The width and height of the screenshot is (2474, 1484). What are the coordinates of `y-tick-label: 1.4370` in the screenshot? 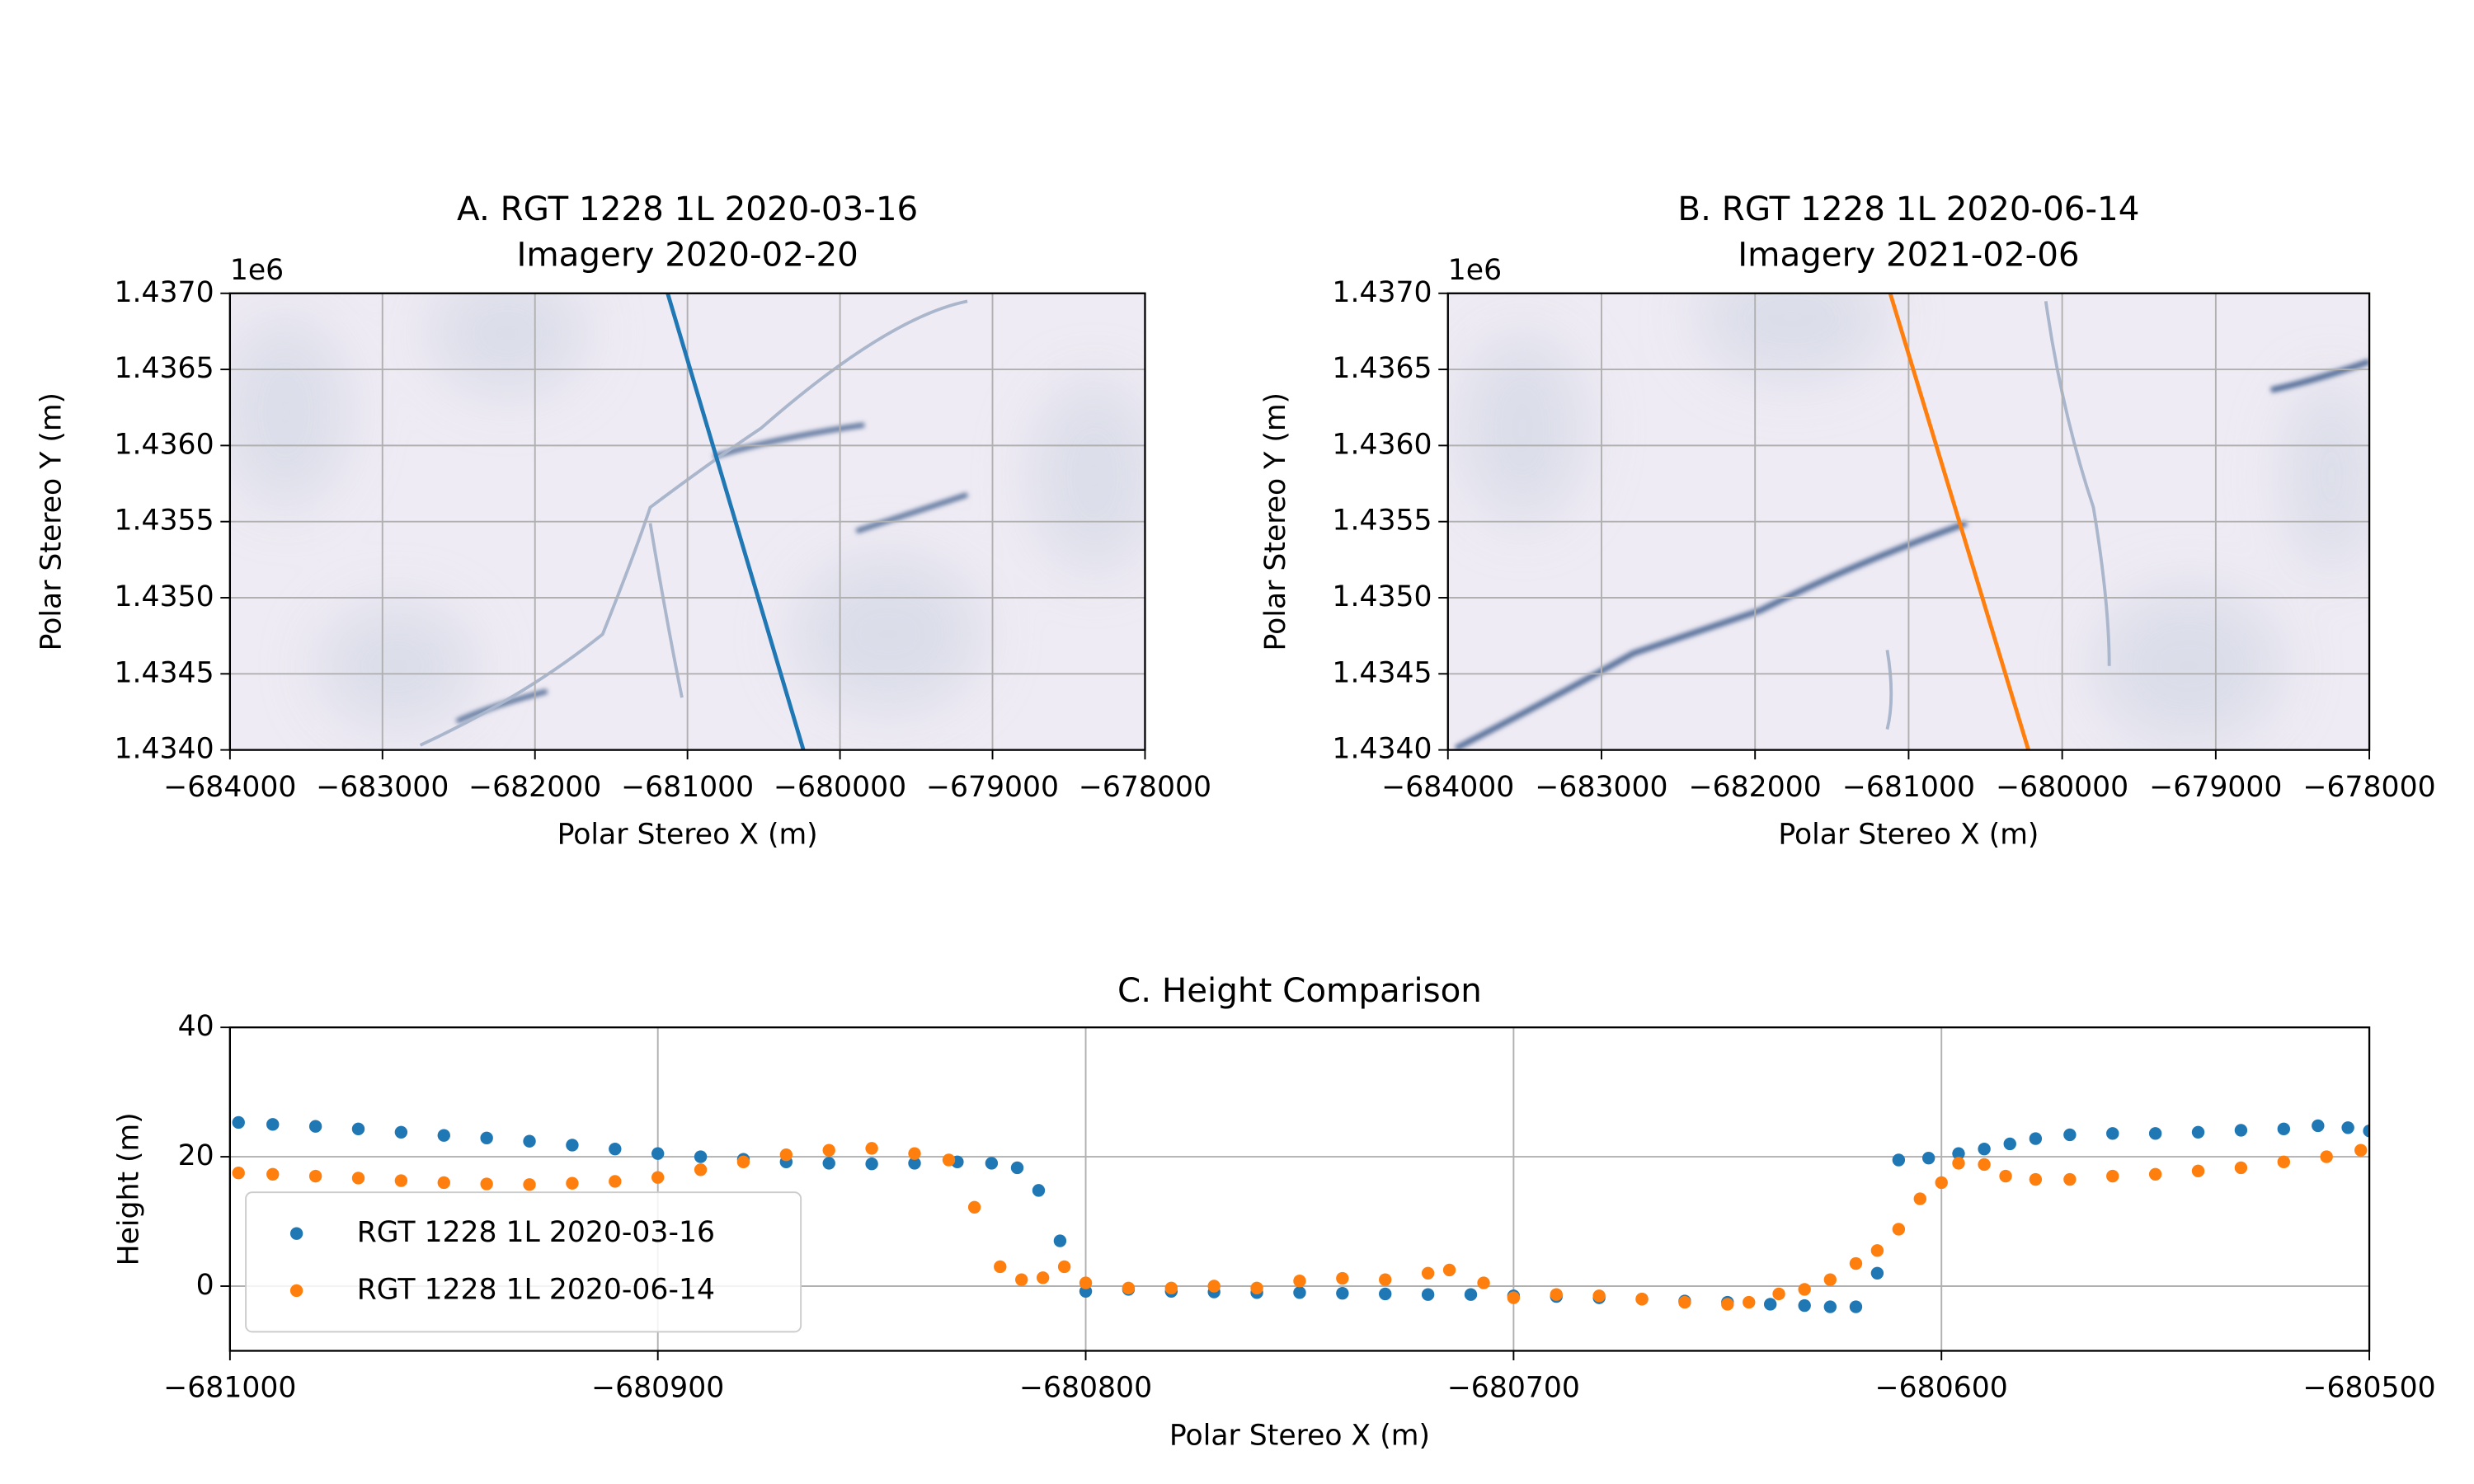 It's located at (1382, 292).